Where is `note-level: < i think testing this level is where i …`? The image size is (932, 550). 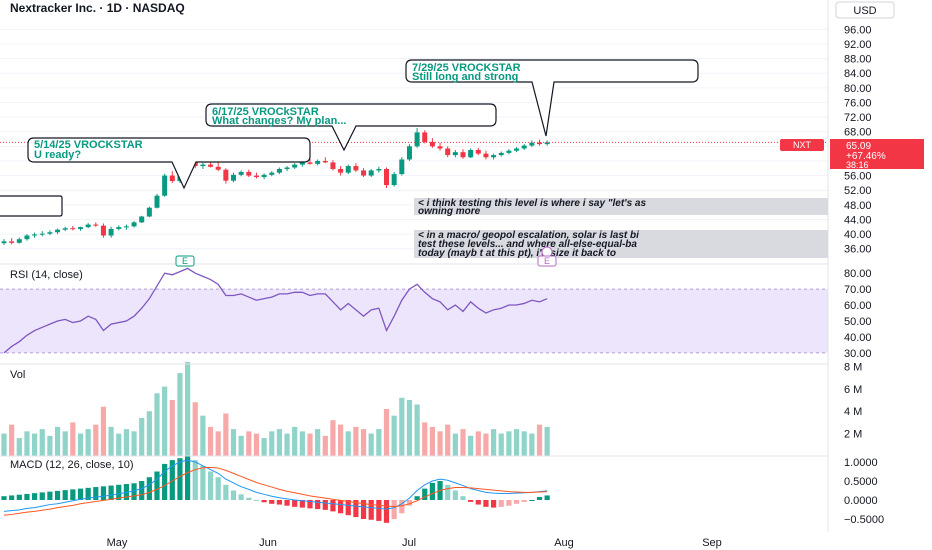 note-level: < i think testing this level is where i … is located at coordinates (621, 207).